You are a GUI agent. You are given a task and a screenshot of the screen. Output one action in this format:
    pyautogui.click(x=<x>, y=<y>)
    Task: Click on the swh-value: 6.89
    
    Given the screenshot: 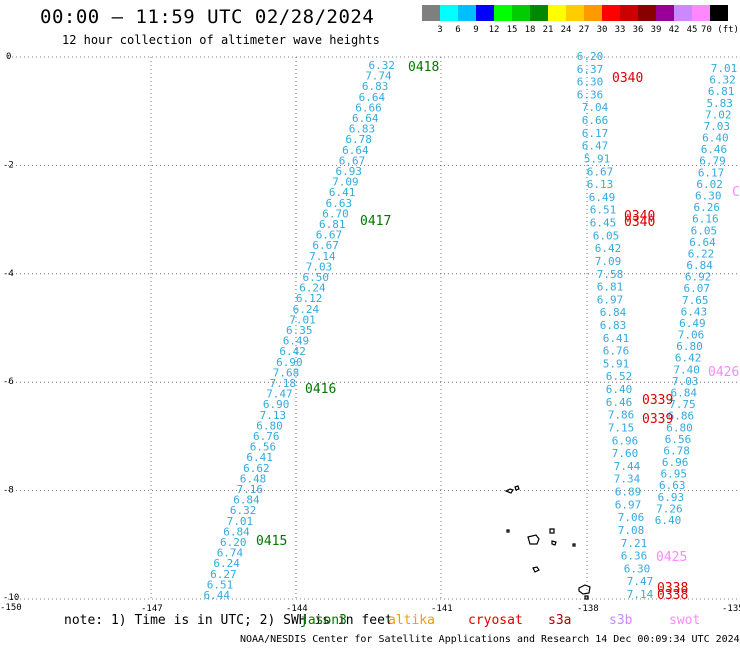 What is the action you would take?
    pyautogui.click(x=628, y=492)
    